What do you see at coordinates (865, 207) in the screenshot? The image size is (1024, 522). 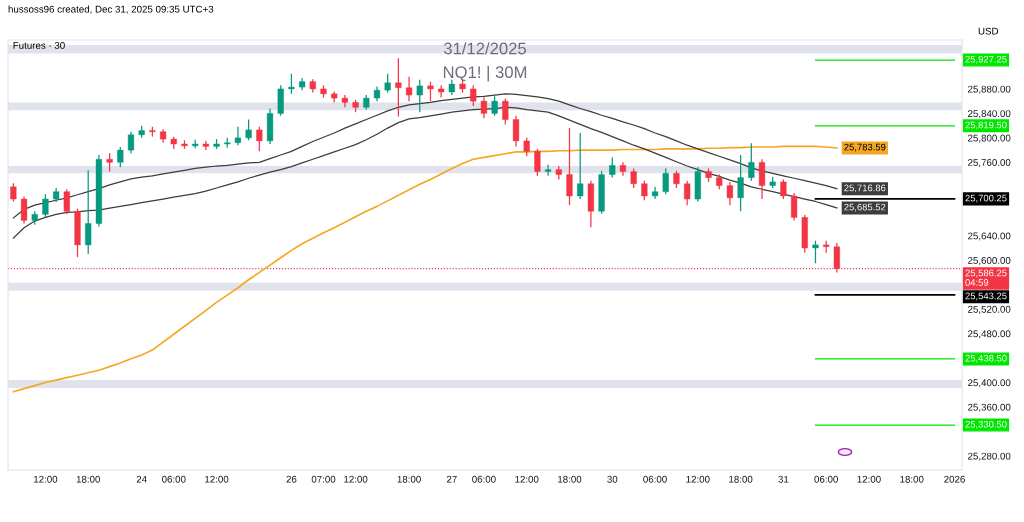 I see `data-label: 25,685.52` at bounding box center [865, 207].